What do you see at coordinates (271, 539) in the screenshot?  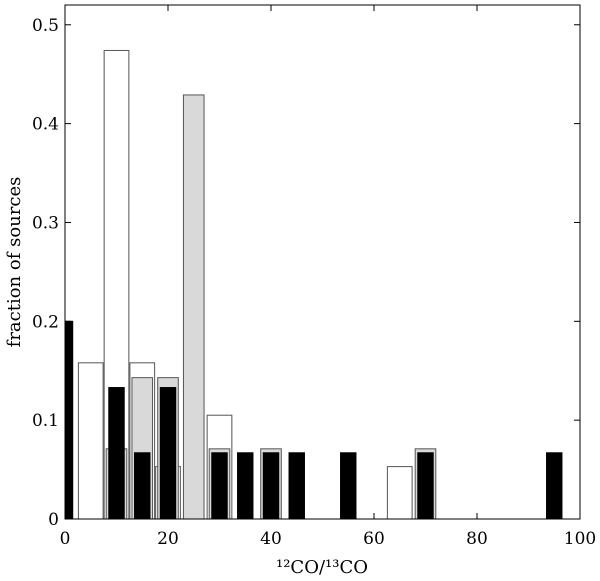 I see `x-tick-label: 40` at bounding box center [271, 539].